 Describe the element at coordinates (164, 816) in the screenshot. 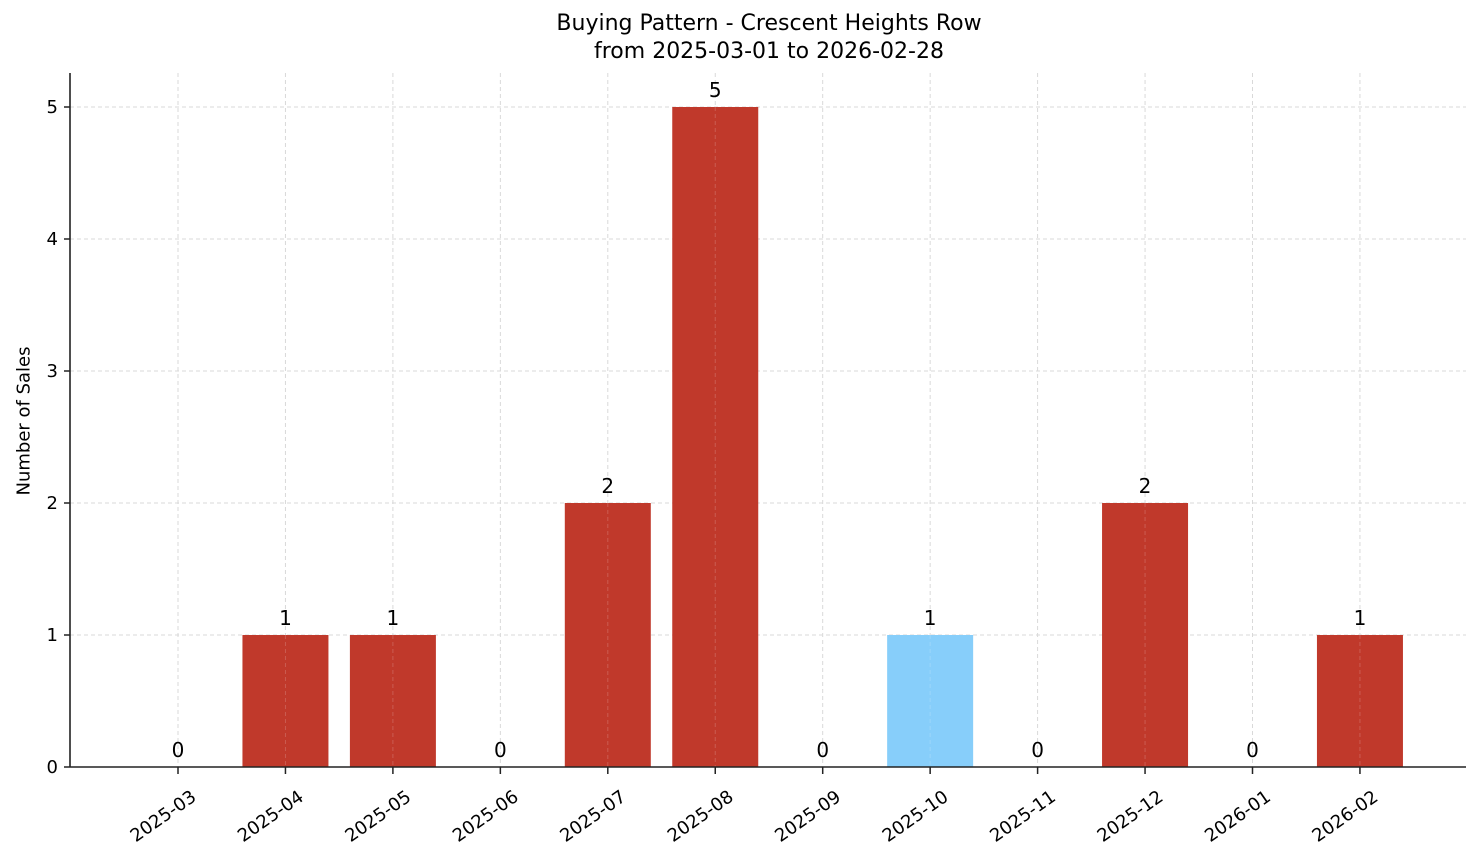

I see `x-tick-label: 2025-03` at that location.